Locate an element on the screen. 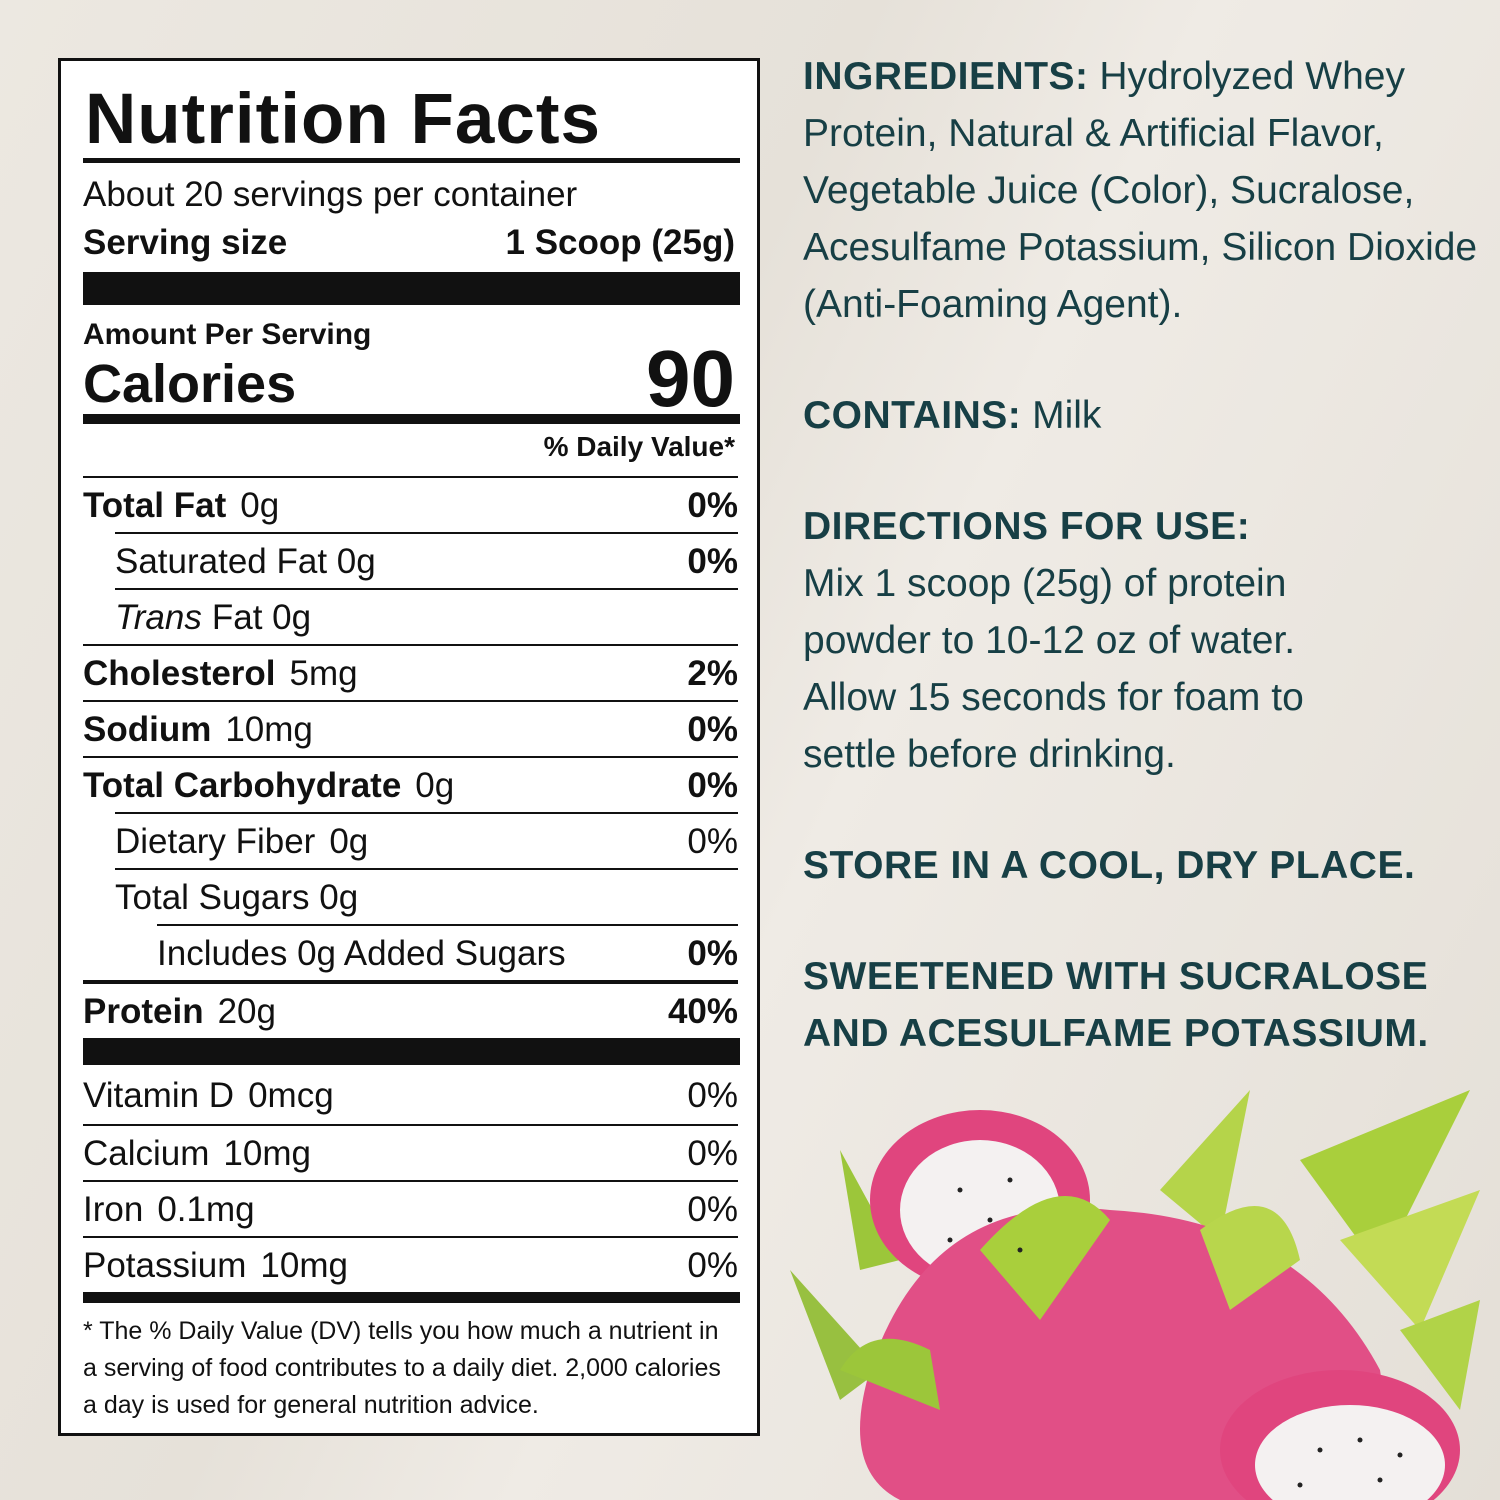 Image resolution: width=1500 pixels, height=1500 pixels. nutrient-name: Includes 0g Added Sugars is located at coordinates (361, 953).